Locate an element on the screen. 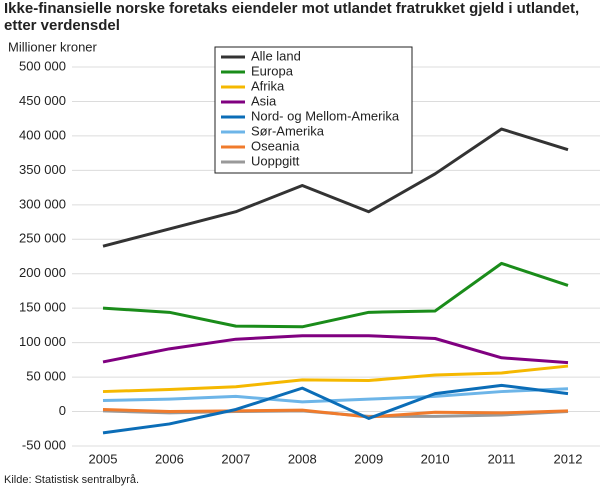 This screenshot has width=610, height=488. x-tick-label: 2005 is located at coordinates (103, 458).